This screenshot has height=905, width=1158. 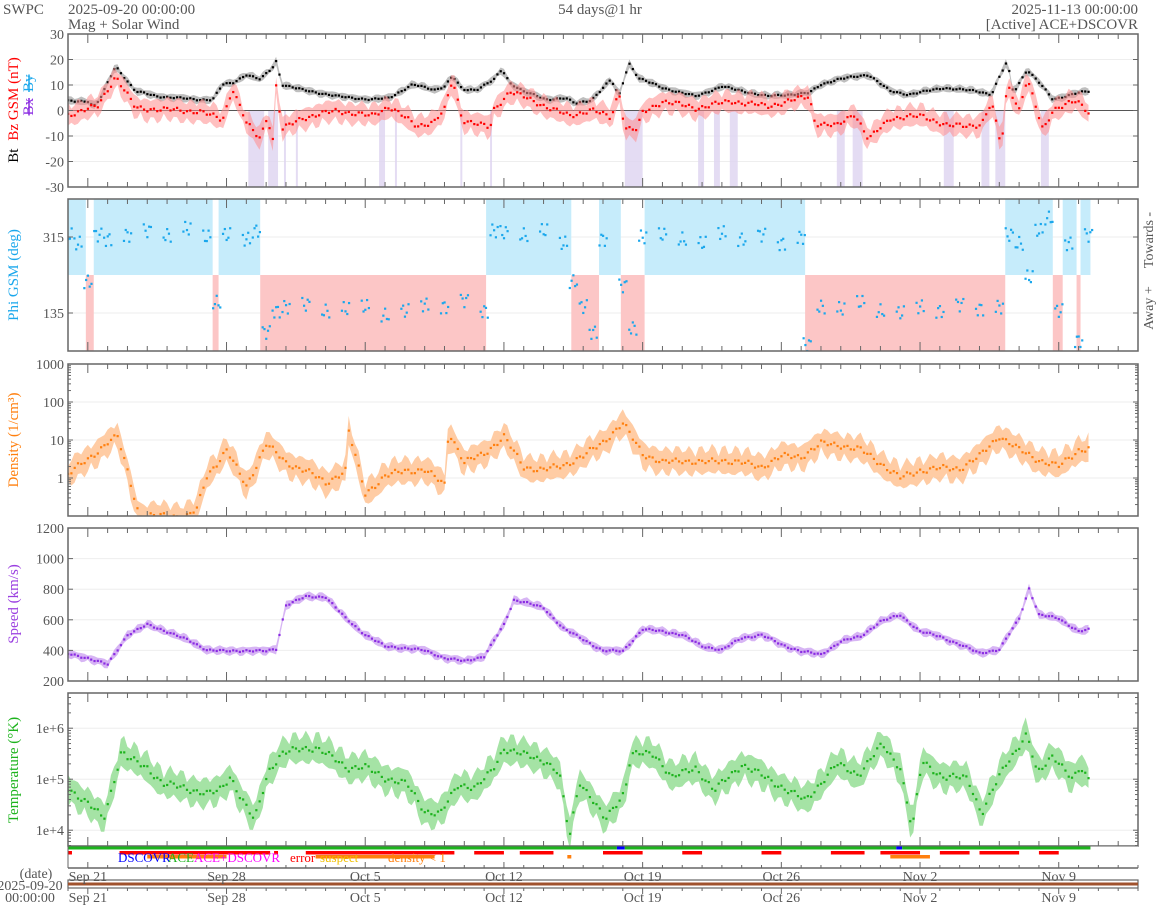 What do you see at coordinates (14, 155) in the screenshot?
I see `bt-label: Bt` at bounding box center [14, 155].